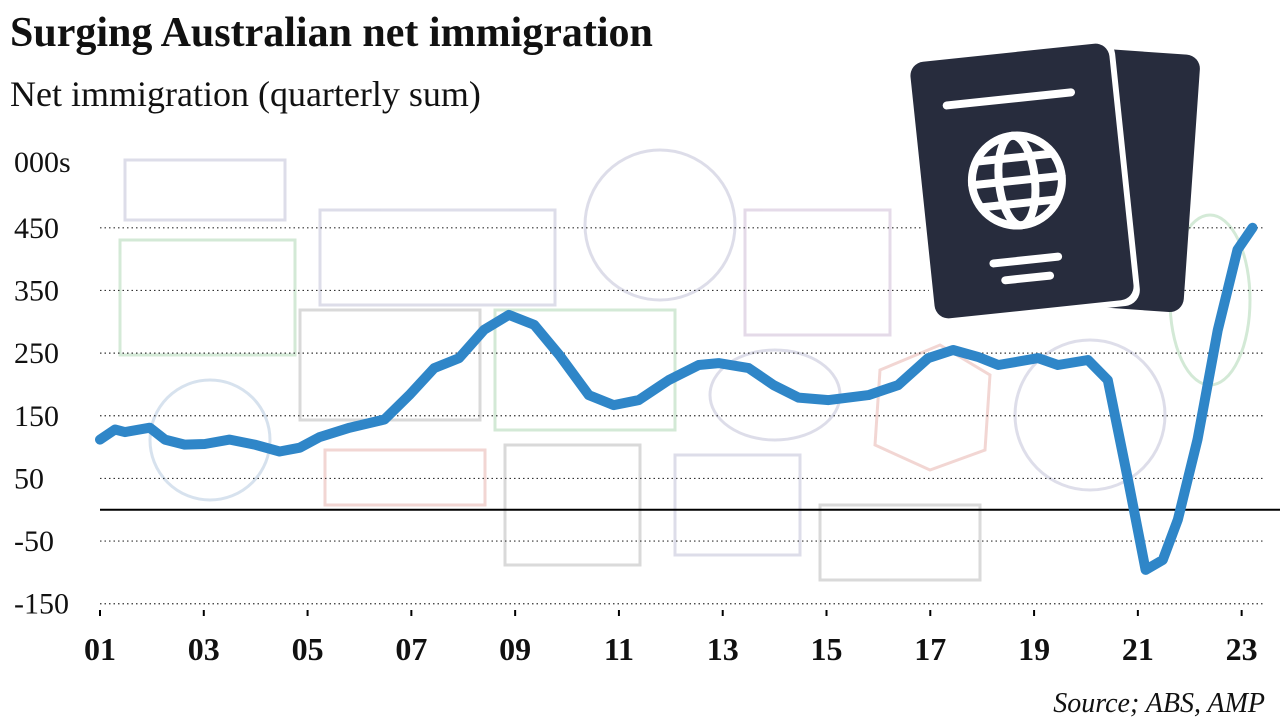 Image resolution: width=1280 pixels, height=720 pixels. Describe the element at coordinates (827, 649) in the screenshot. I see `x-tick-label: 15` at that location.